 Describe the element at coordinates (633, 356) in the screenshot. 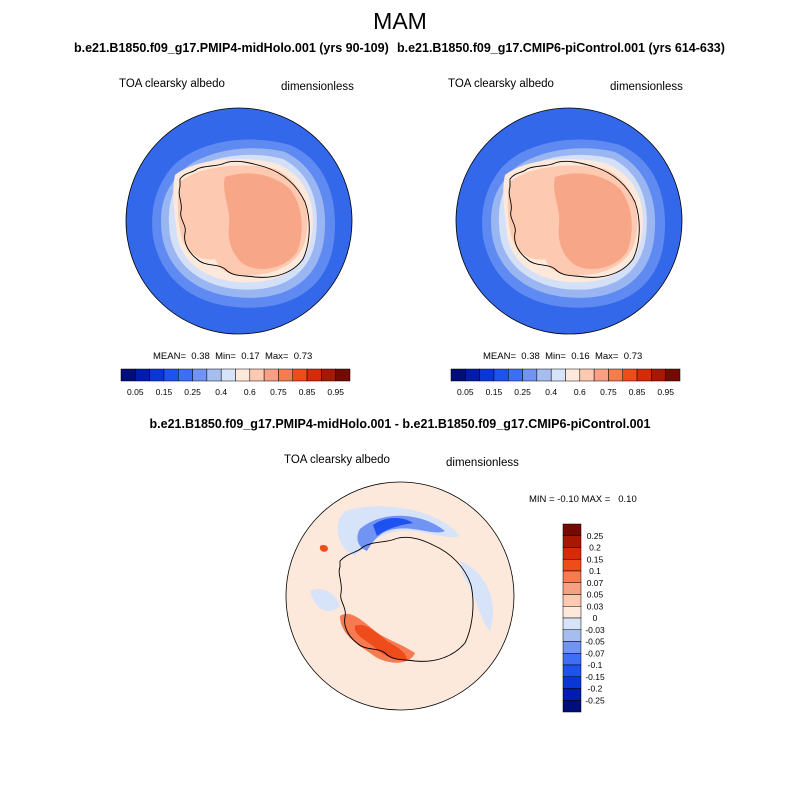

I see `panel-2-max: 0.73` at that location.